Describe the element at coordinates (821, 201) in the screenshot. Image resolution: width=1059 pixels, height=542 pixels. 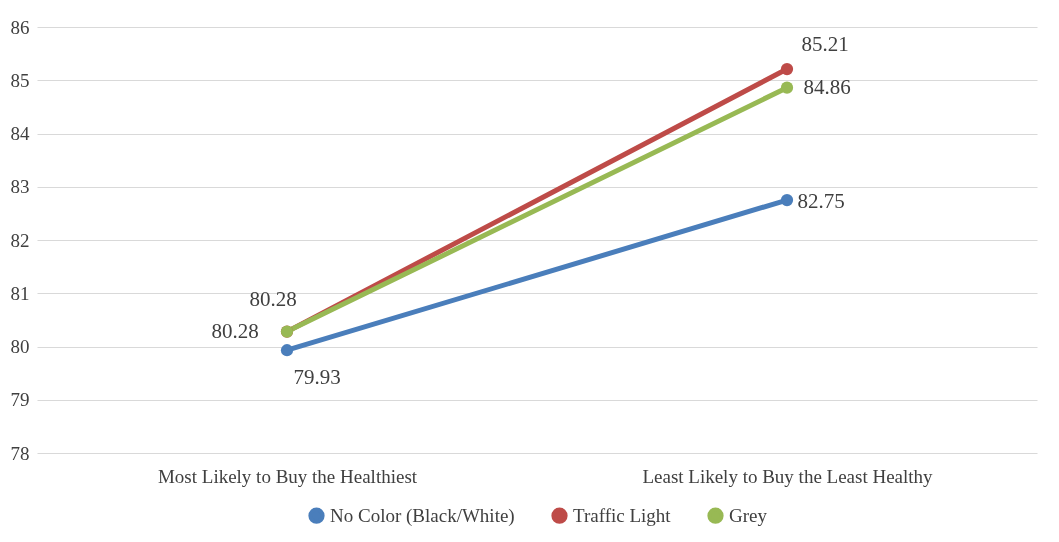
I see `data-label: 82.75` at that location.